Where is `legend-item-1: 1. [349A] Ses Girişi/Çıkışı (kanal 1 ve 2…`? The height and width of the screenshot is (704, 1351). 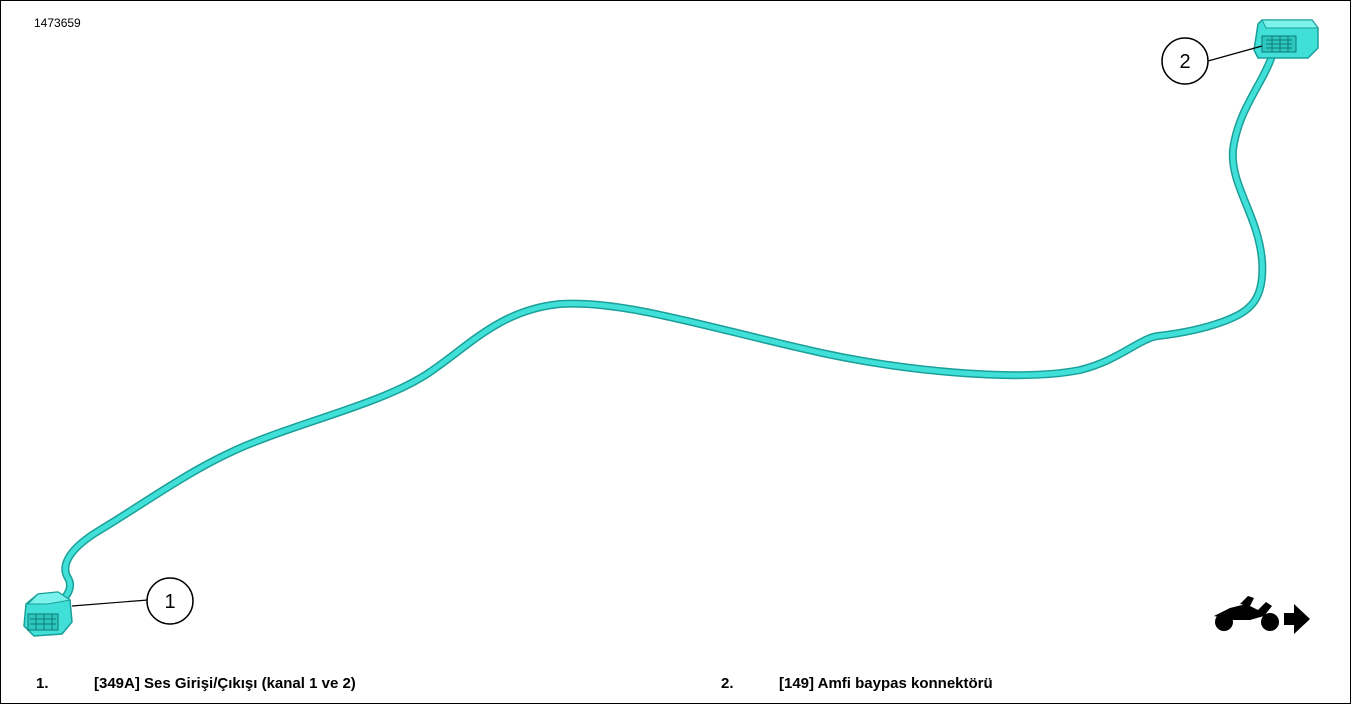
legend-item-1: 1. [349A] Ses Girişi/Çıkışı (kanal 1 ve 2… is located at coordinates (196, 683).